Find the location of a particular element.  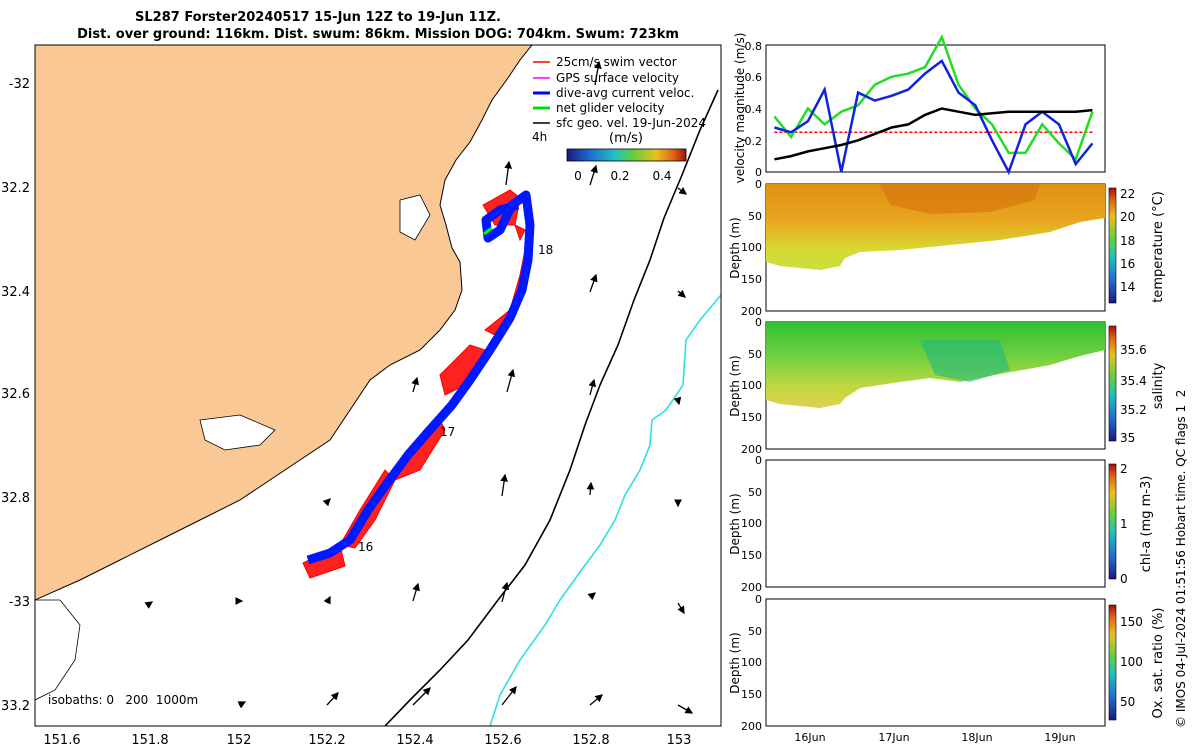

series-sfc-geo-vel- is located at coordinates (933, 134).